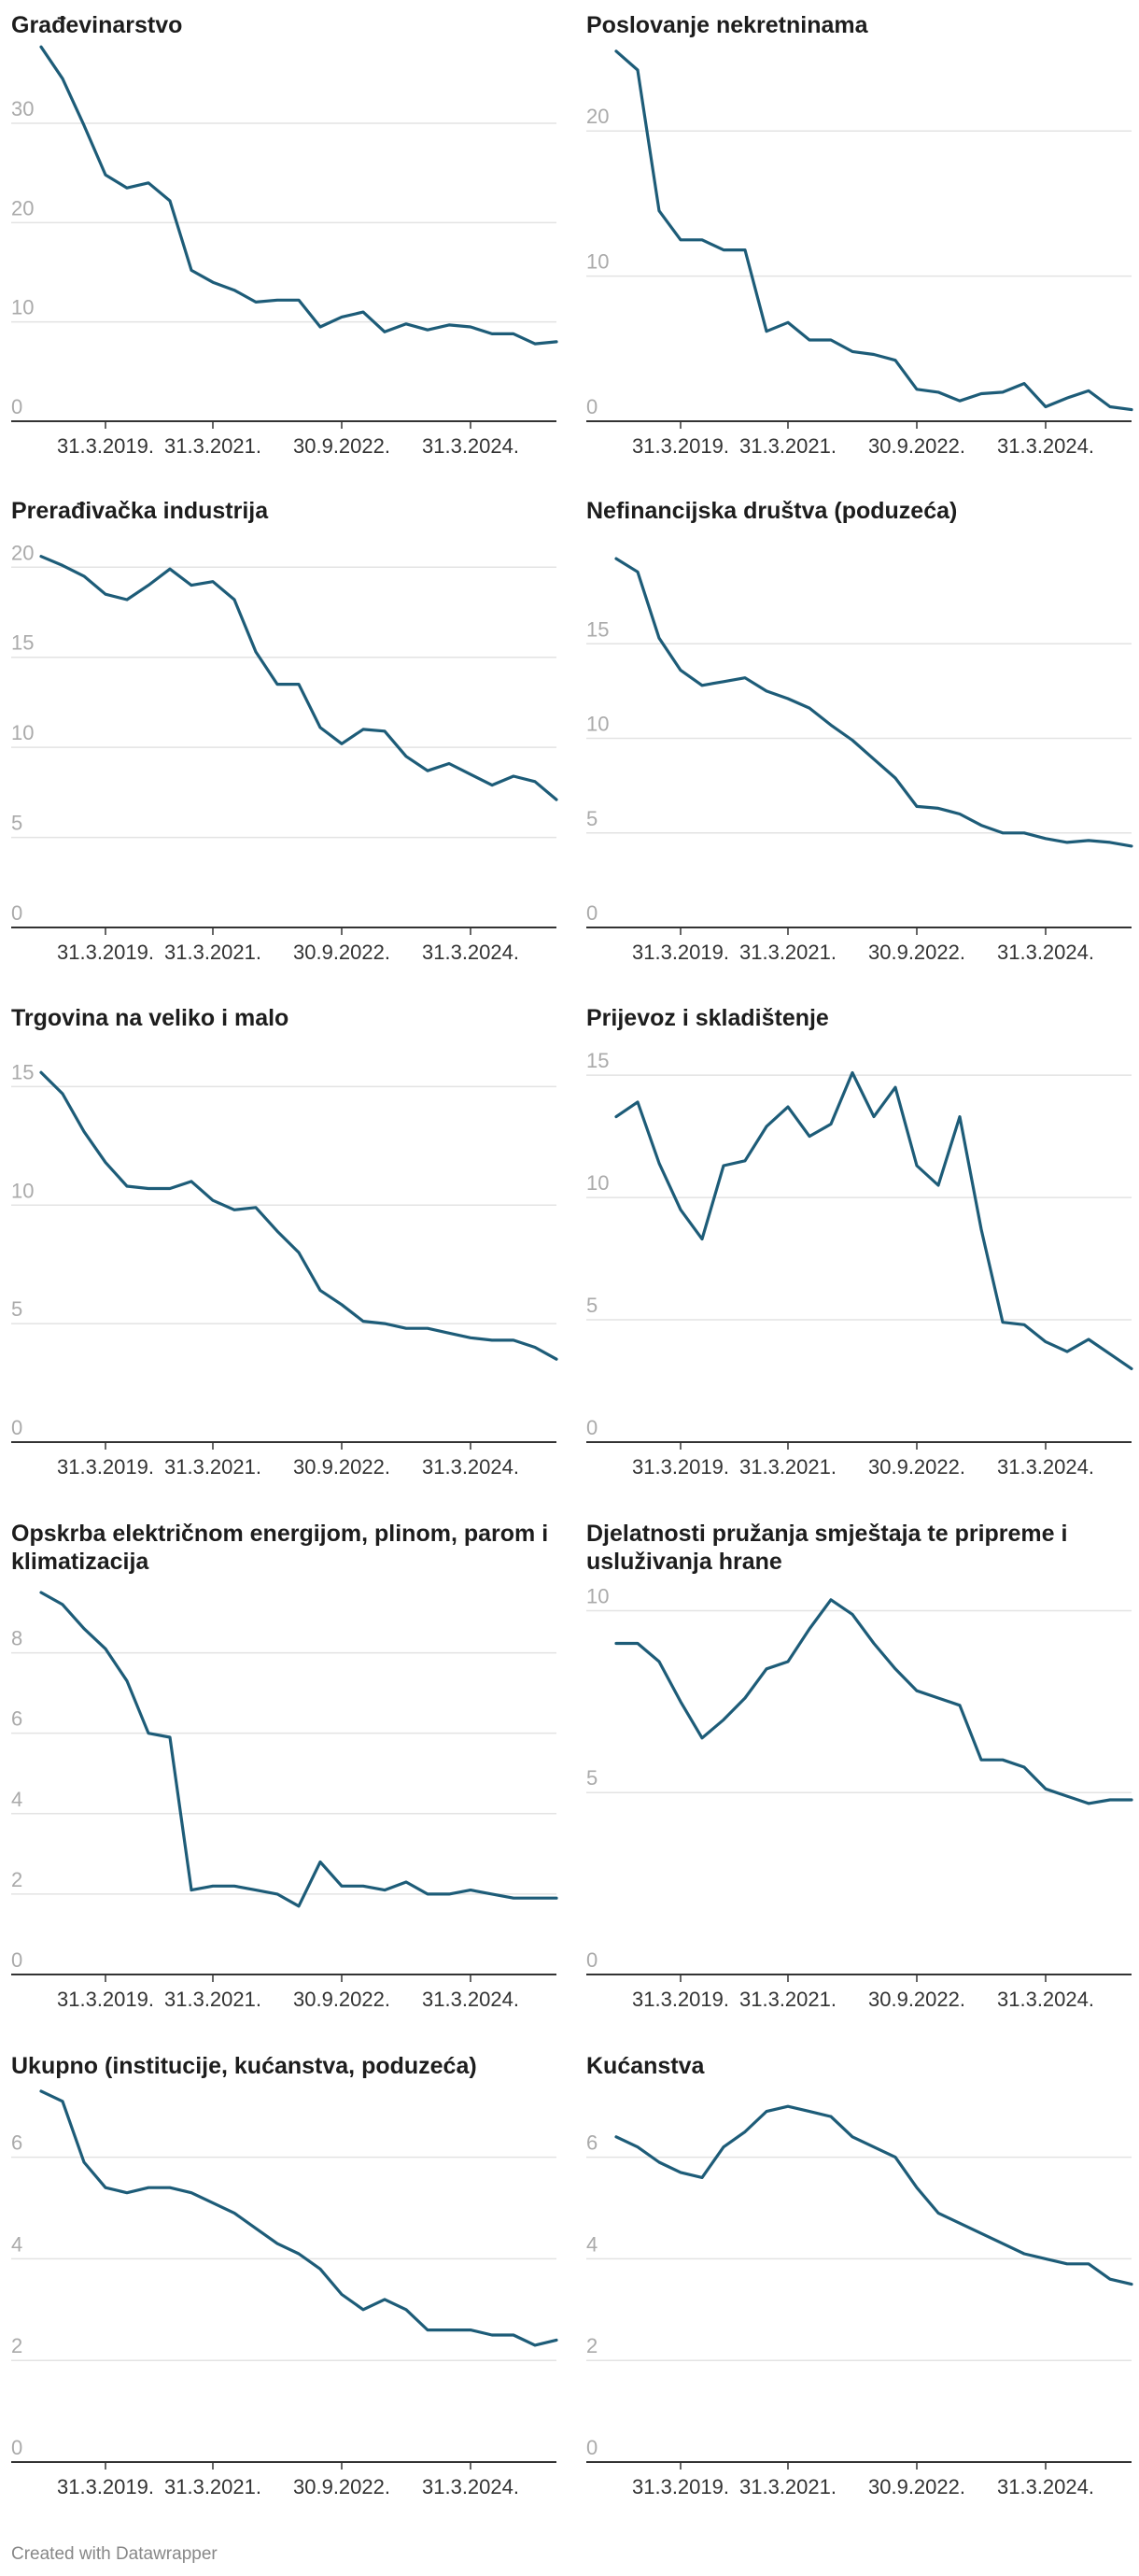  I want to click on panel-title: Nefinancijska društva (poduzeća), so click(772, 511).